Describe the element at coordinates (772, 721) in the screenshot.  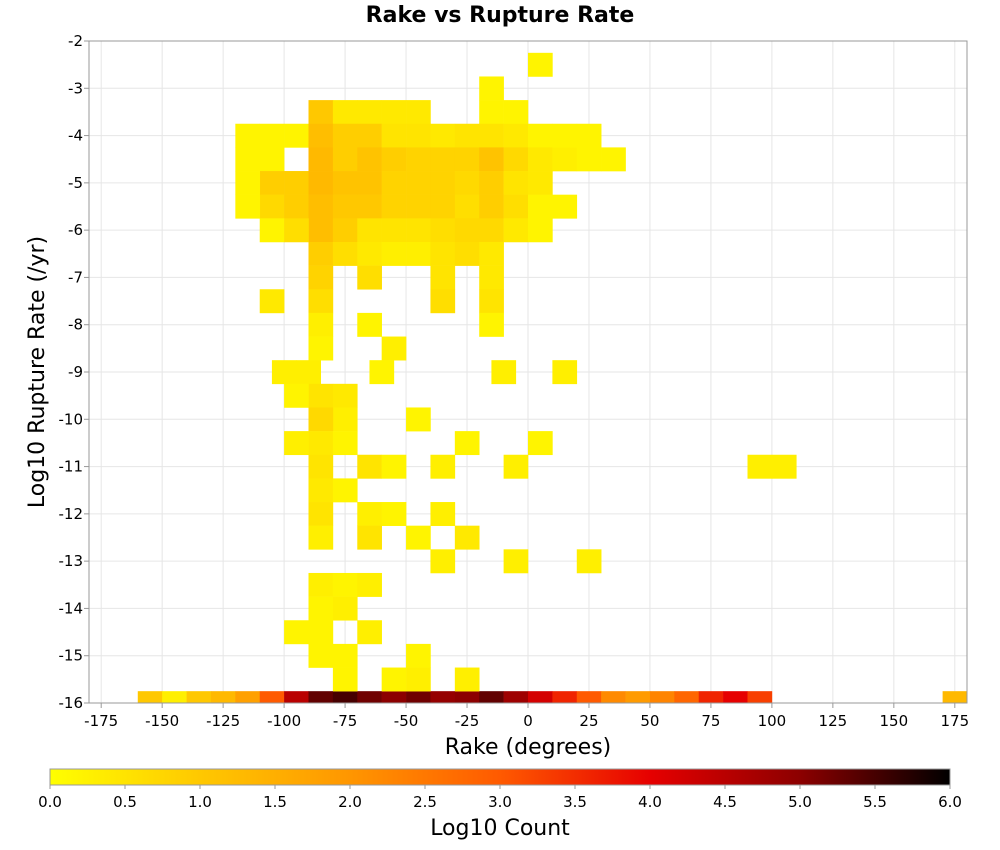
I see `x-tick-label: 100` at that location.